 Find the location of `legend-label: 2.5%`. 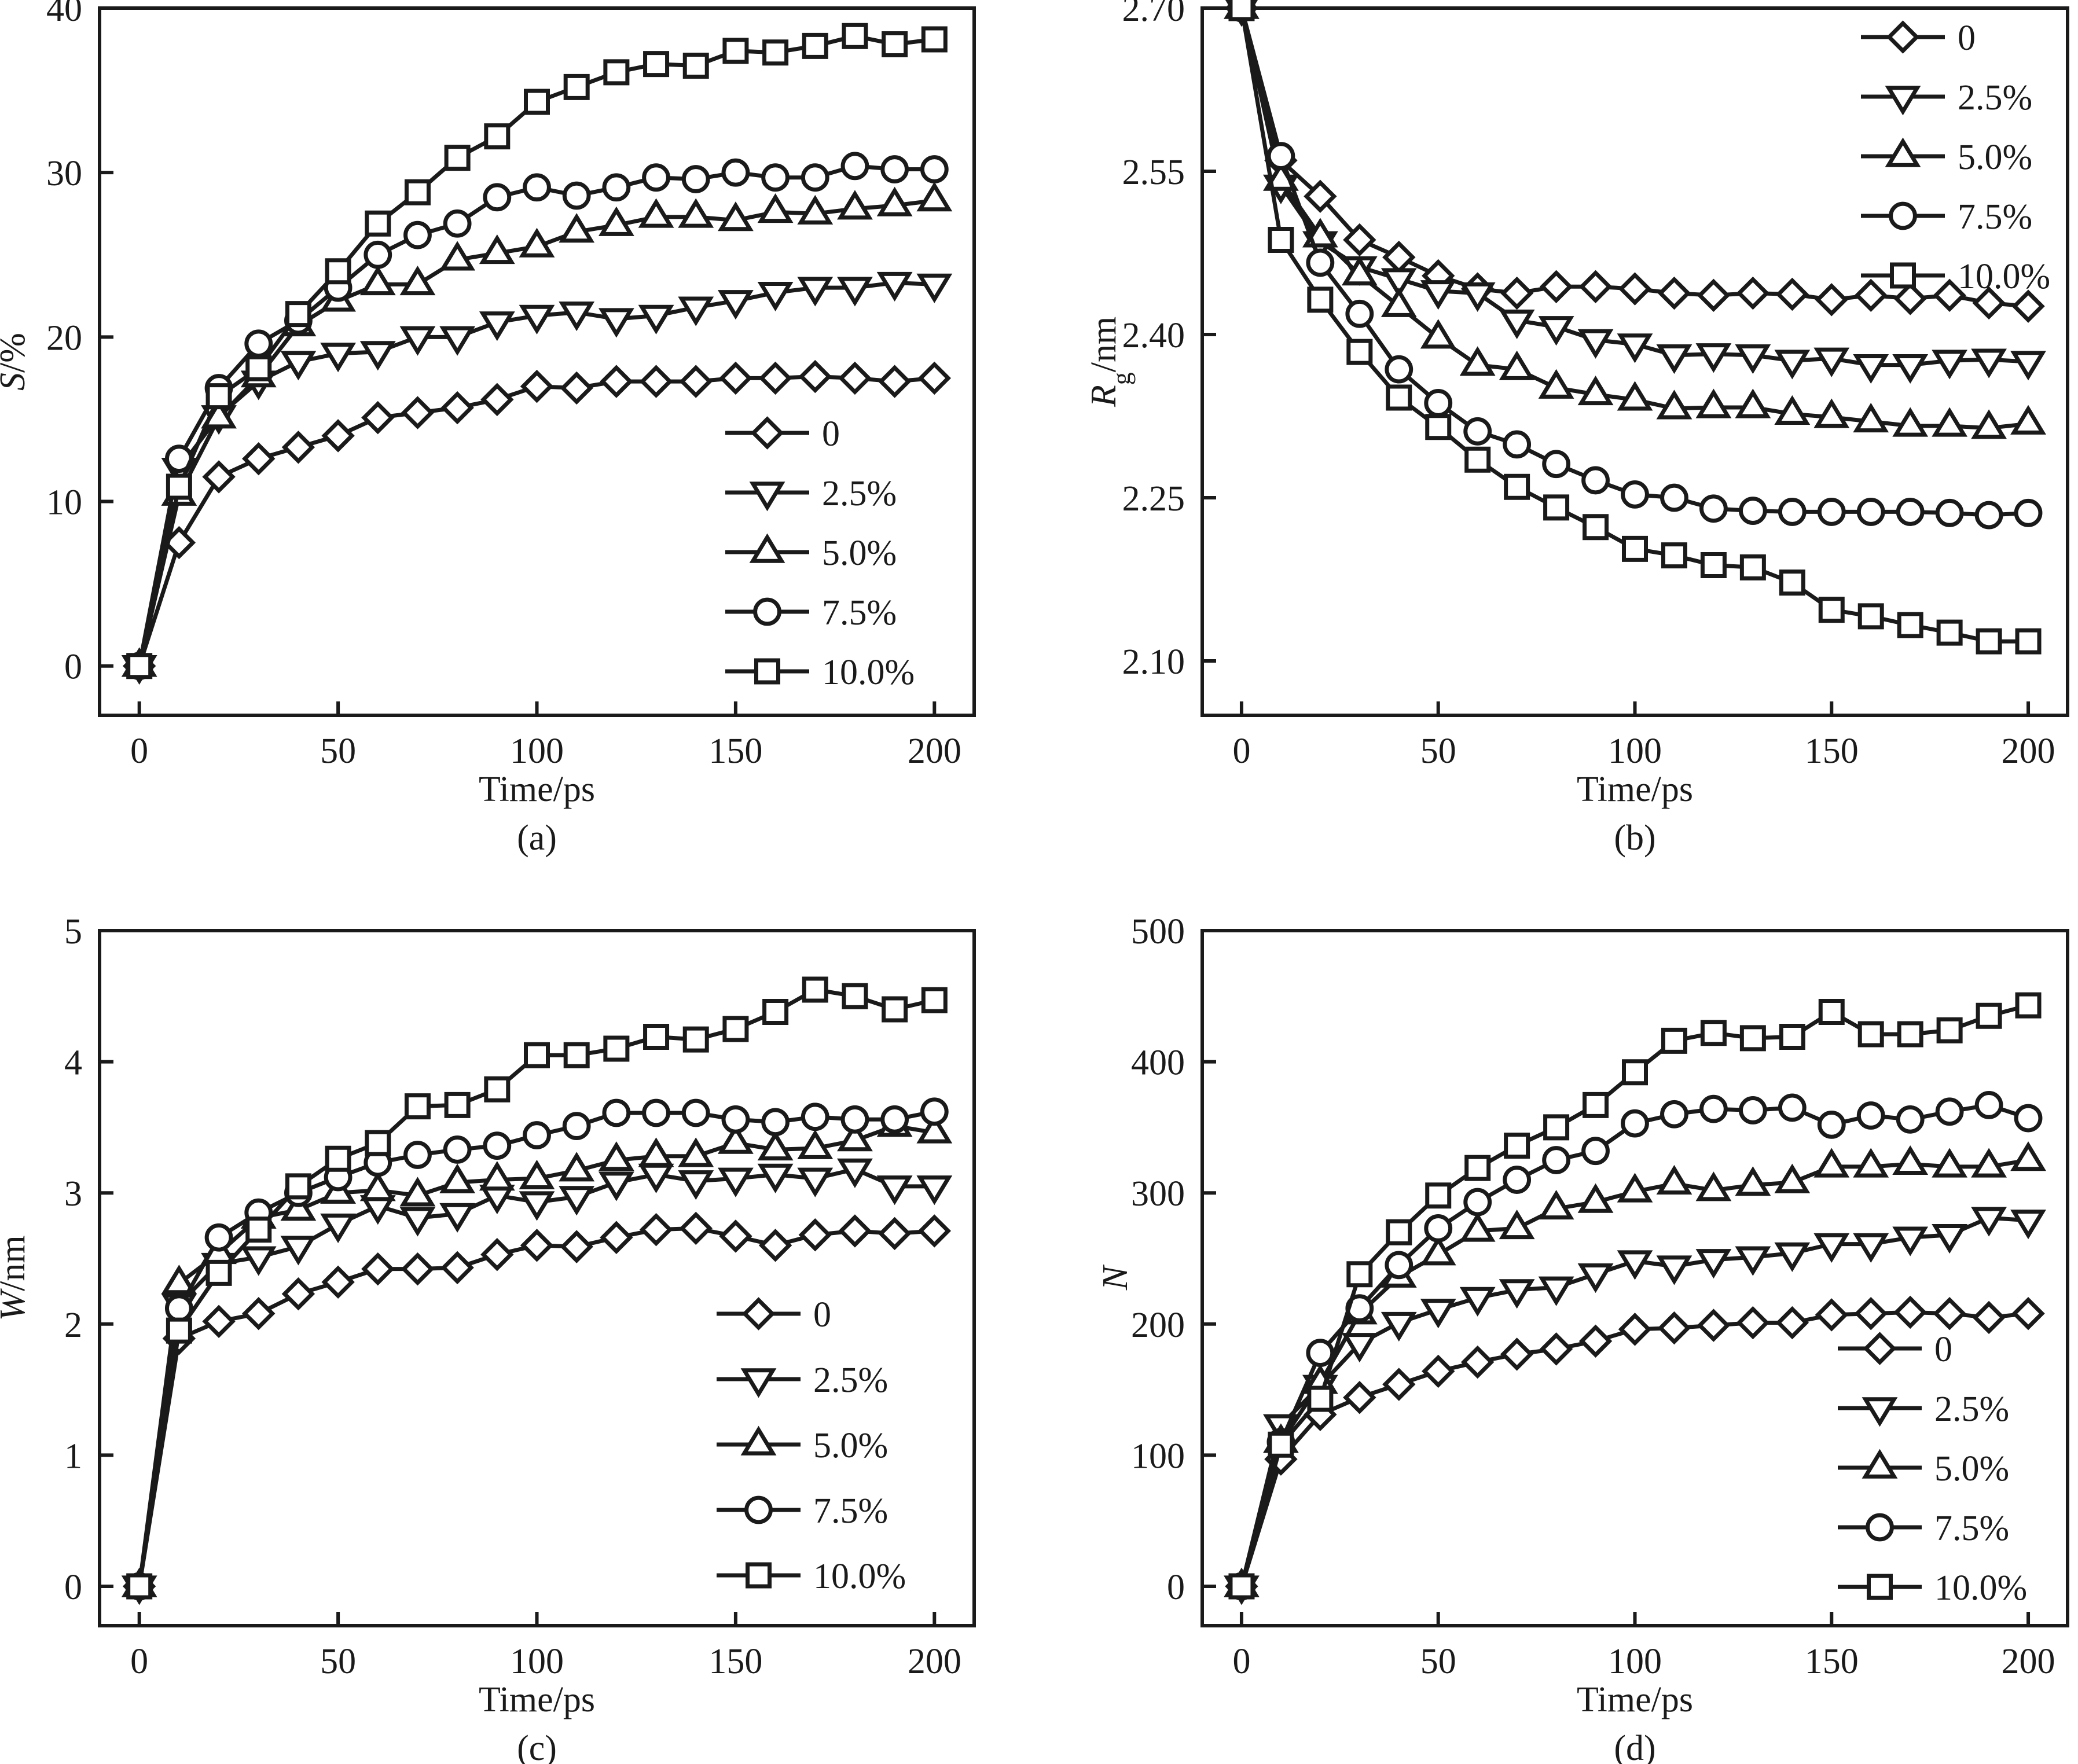

legend-label: 2.5% is located at coordinates (1995, 97).